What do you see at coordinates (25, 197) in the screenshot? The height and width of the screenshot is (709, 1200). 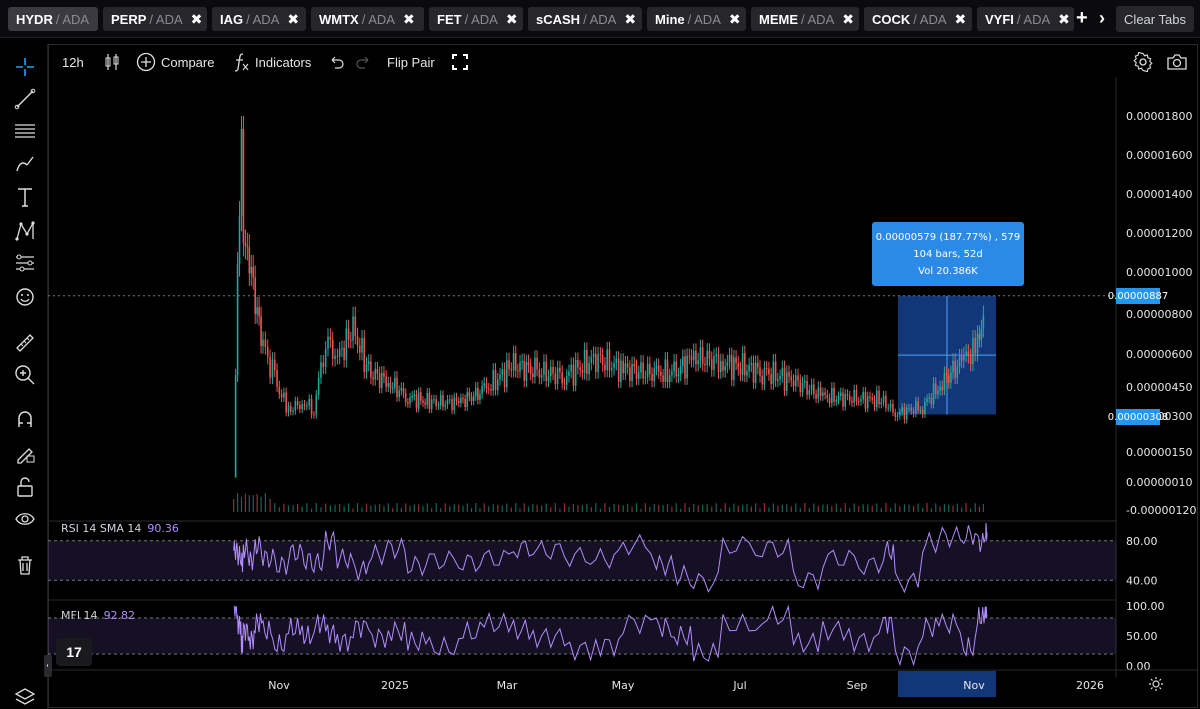 I see `text-tool-icon` at bounding box center [25, 197].